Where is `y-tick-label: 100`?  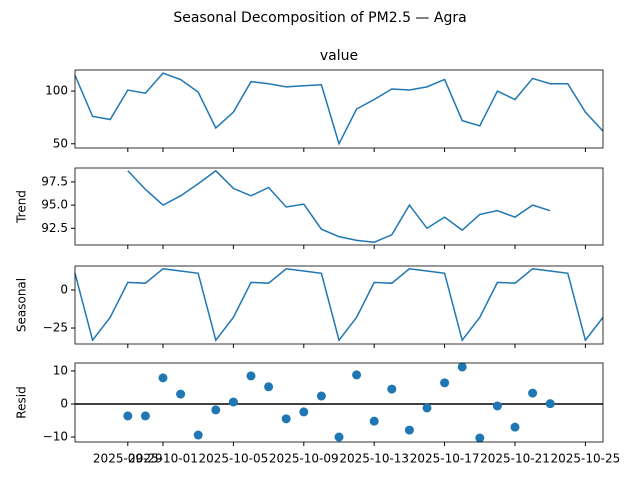 y-tick-label: 100 is located at coordinates (56, 91).